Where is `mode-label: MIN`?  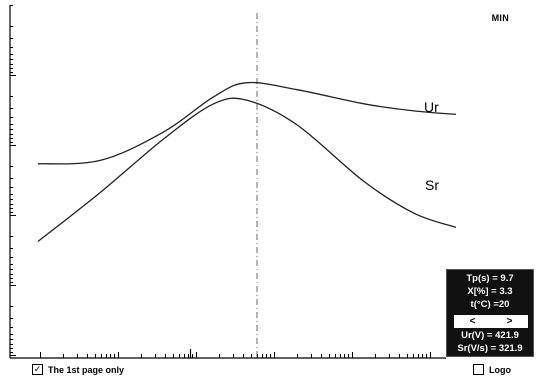 mode-label: MIN is located at coordinates (500, 18).